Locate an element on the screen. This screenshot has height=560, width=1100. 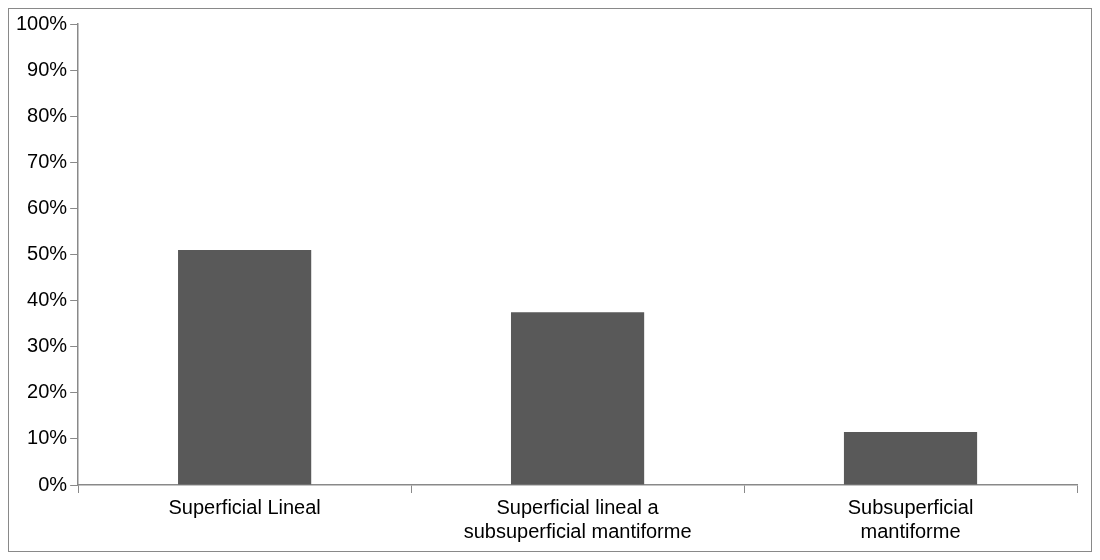
y-tick-label: 0% is located at coordinates (53, 483).